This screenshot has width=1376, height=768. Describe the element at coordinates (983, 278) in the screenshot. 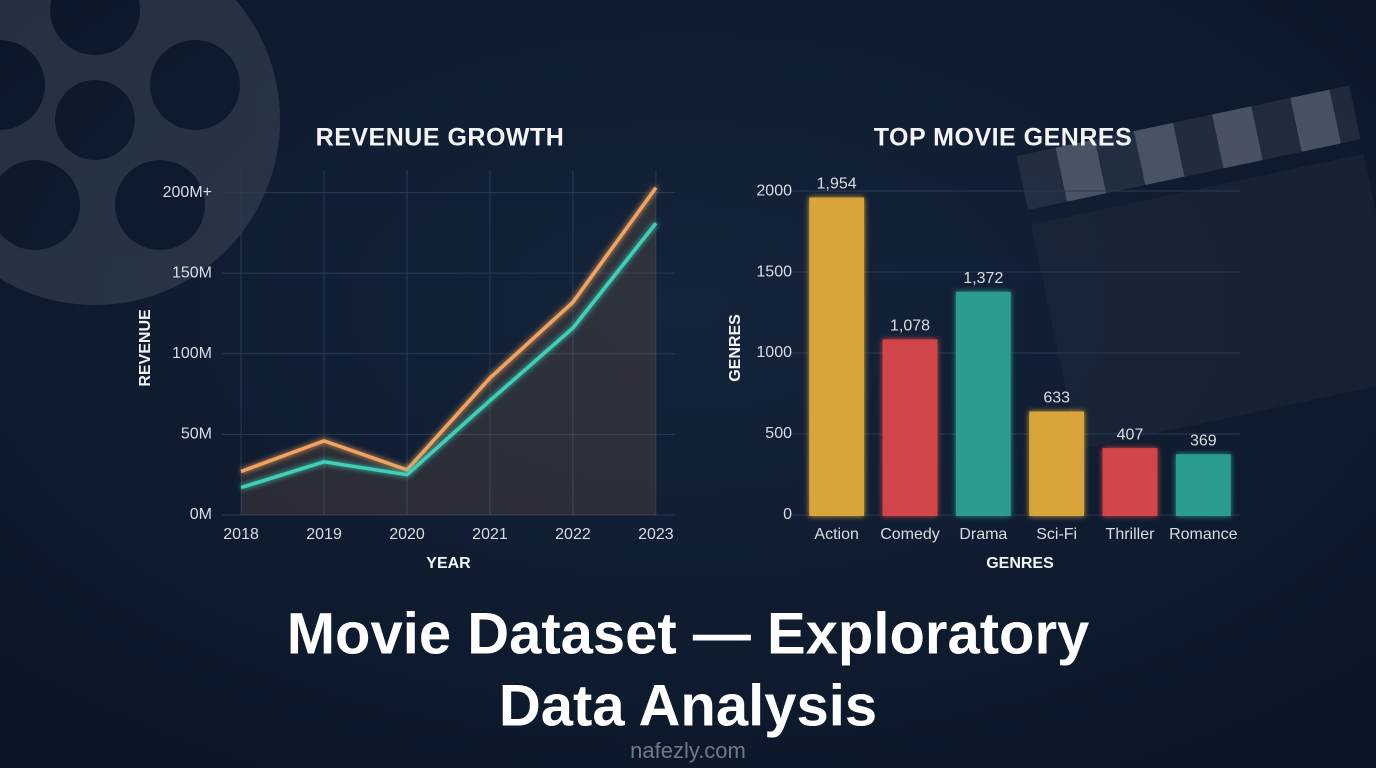

I see `data-label: 1,372` at that location.